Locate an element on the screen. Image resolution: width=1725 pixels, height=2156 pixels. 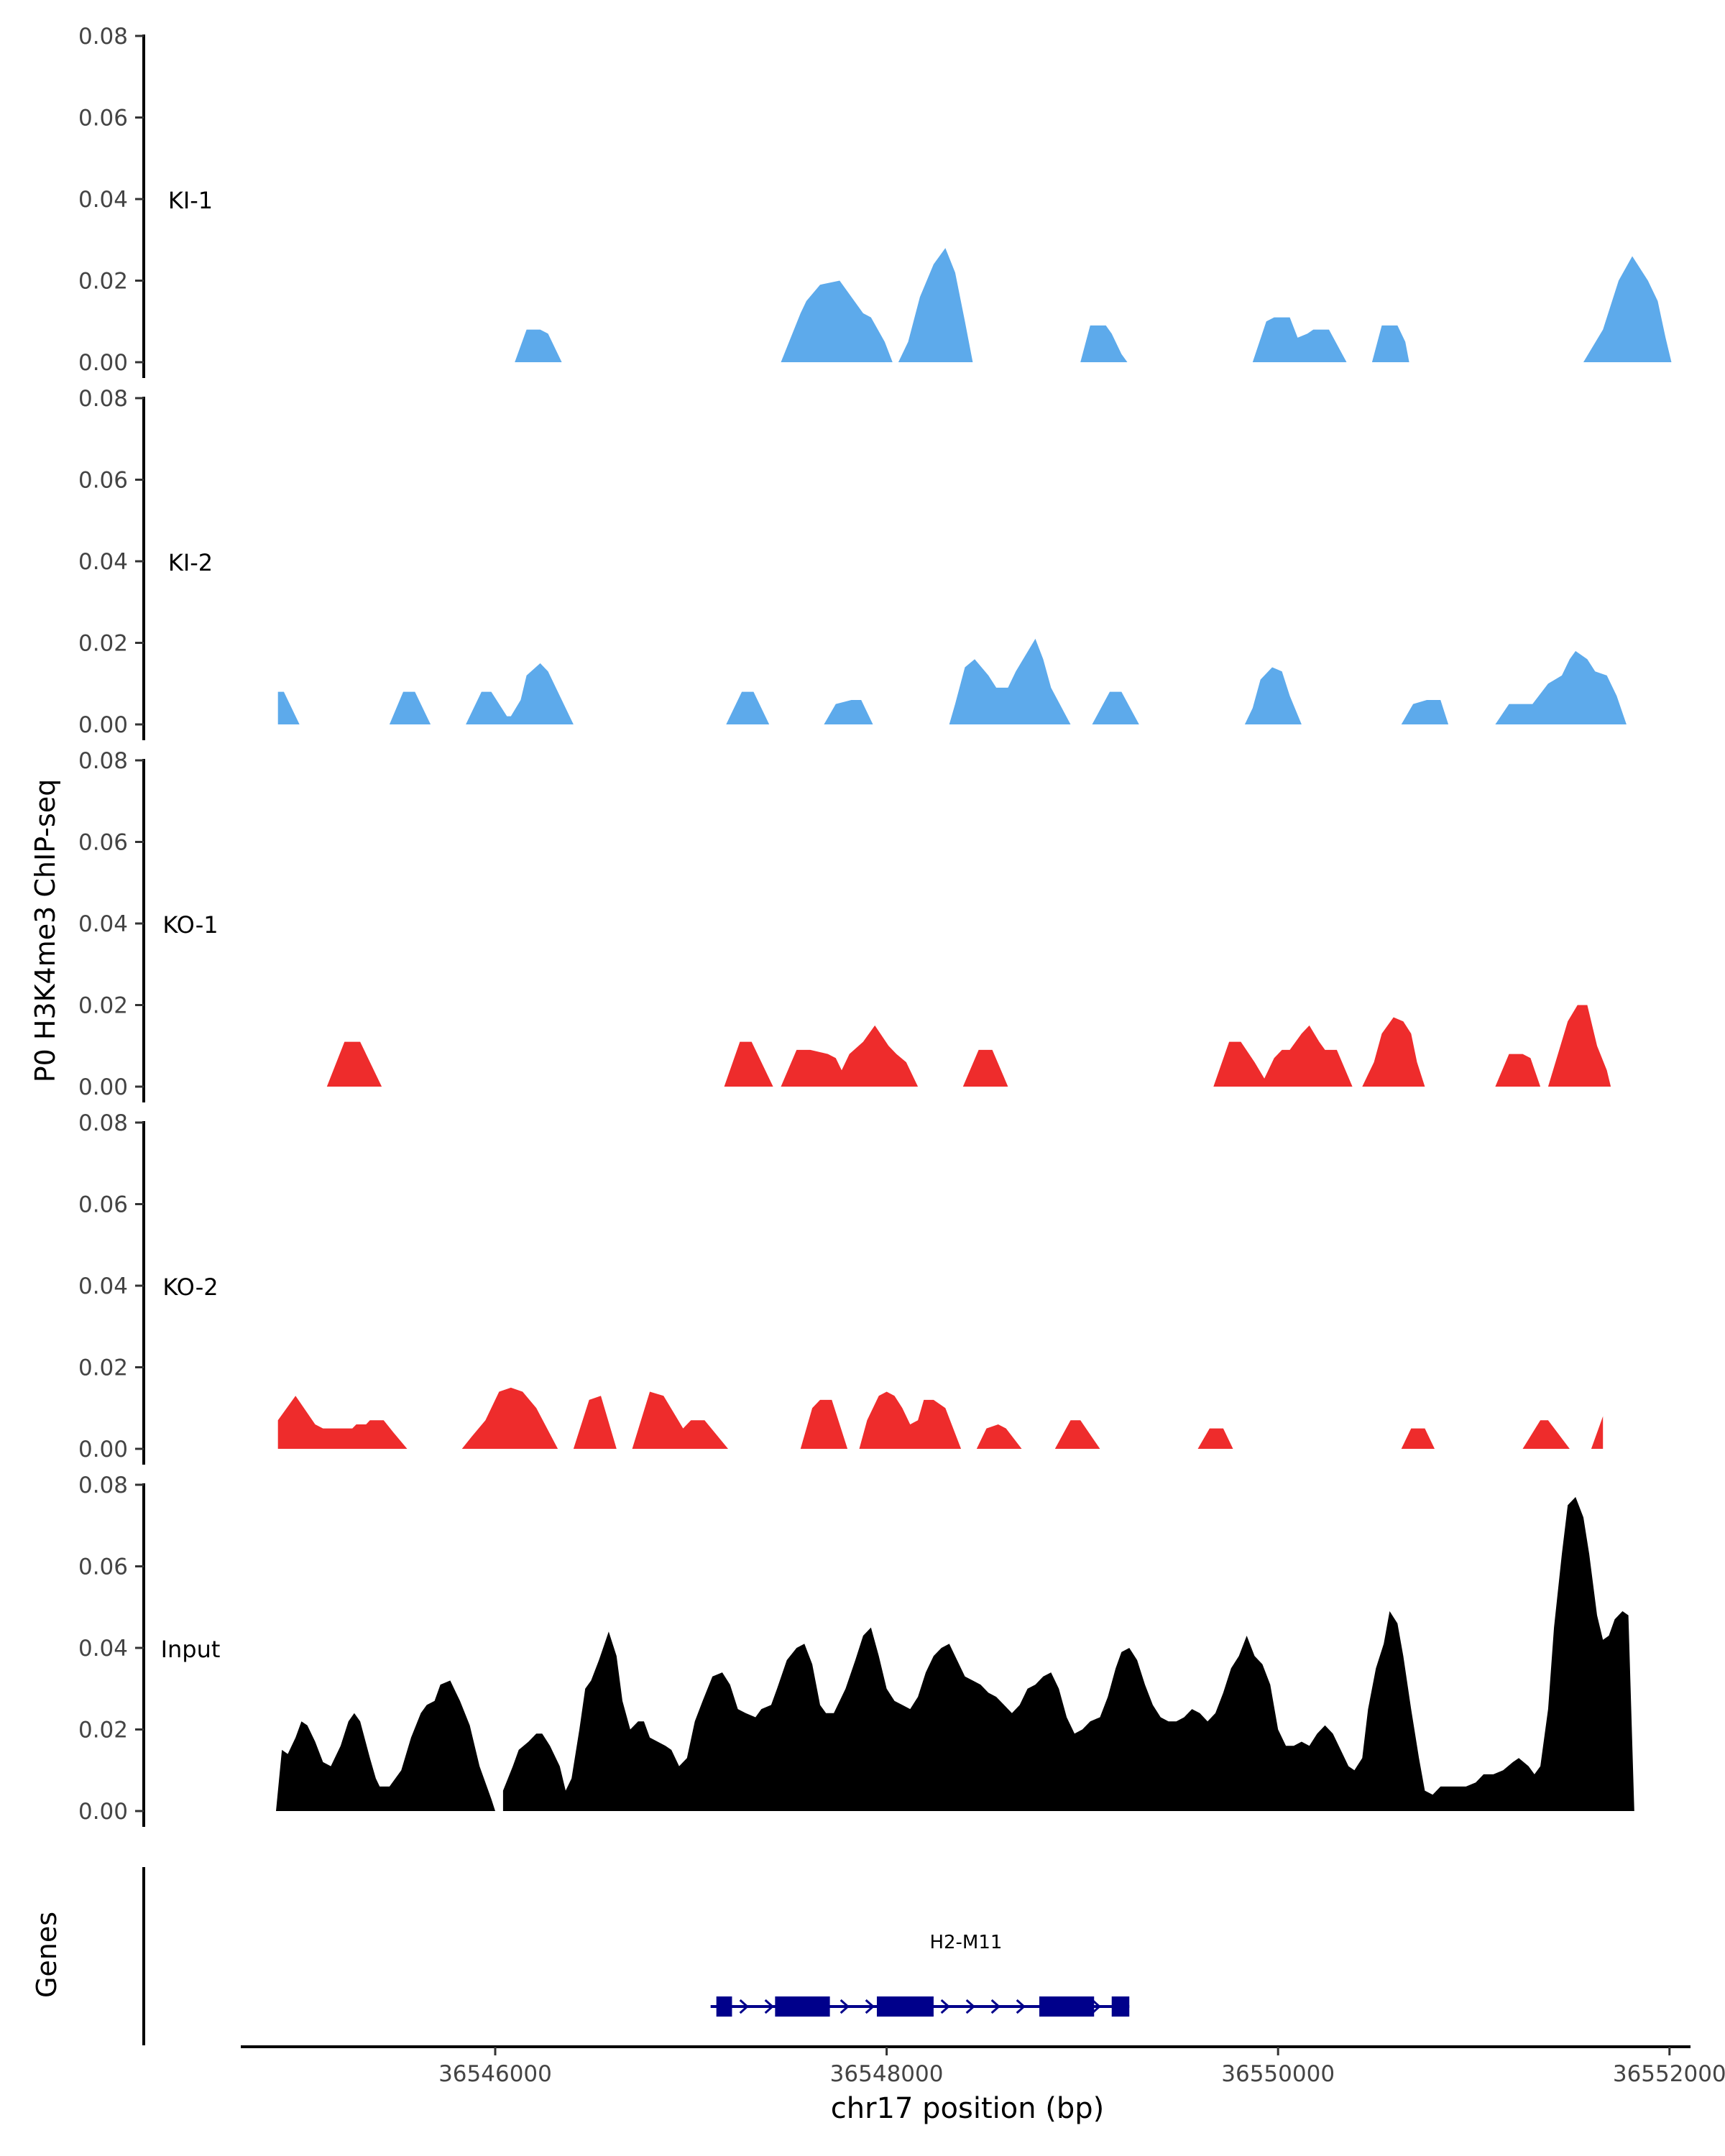
track-label: Input is located at coordinates (191, 1650).